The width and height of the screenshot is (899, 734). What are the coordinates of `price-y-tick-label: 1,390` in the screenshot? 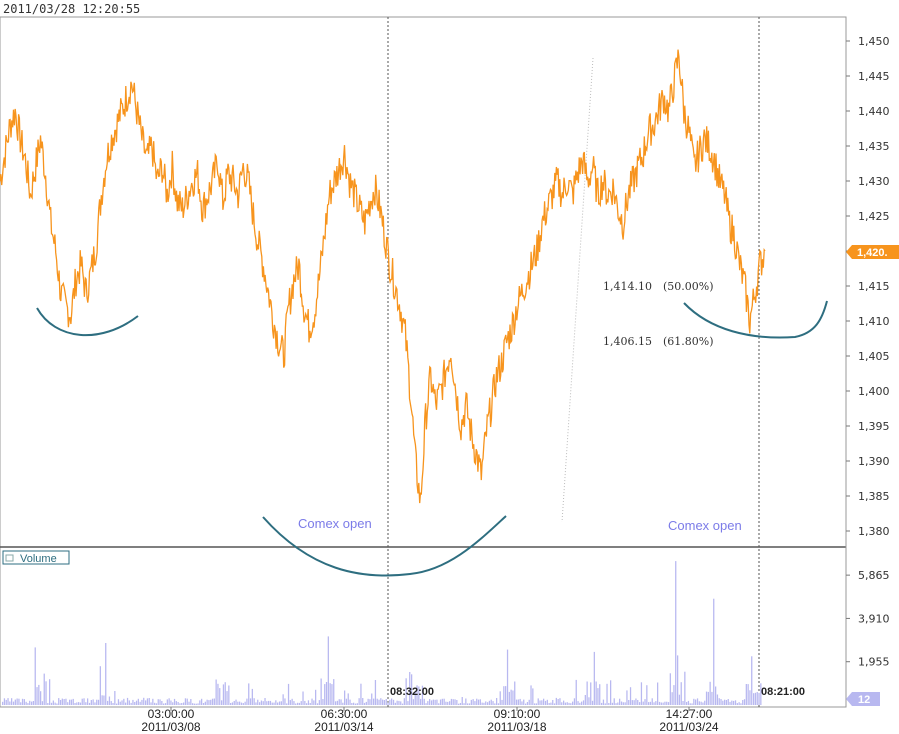 It's located at (874, 461).